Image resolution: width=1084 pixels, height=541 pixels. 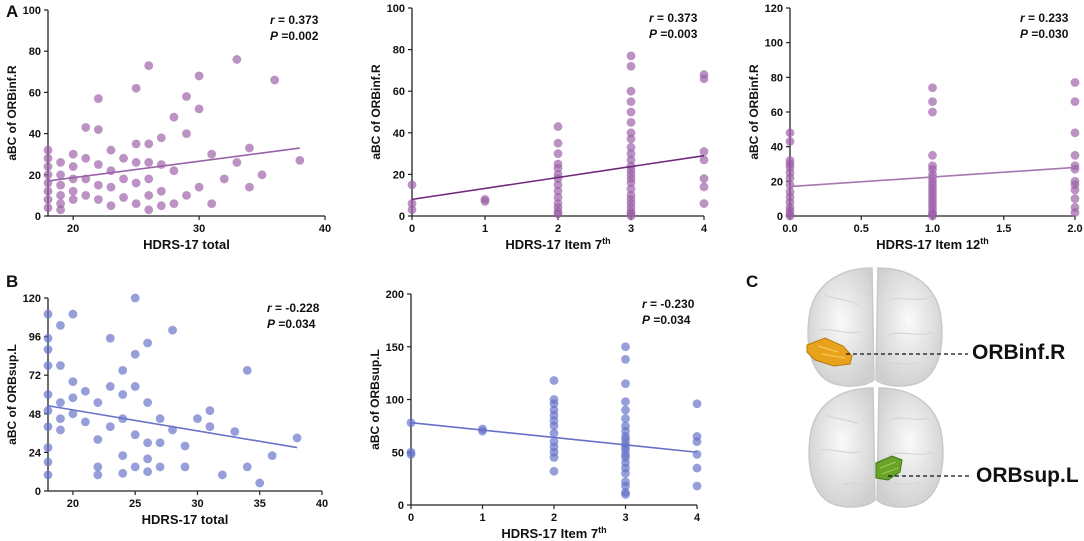 What do you see at coordinates (395, 295) in the screenshot?
I see `y-tick-label: 200` at bounding box center [395, 295].